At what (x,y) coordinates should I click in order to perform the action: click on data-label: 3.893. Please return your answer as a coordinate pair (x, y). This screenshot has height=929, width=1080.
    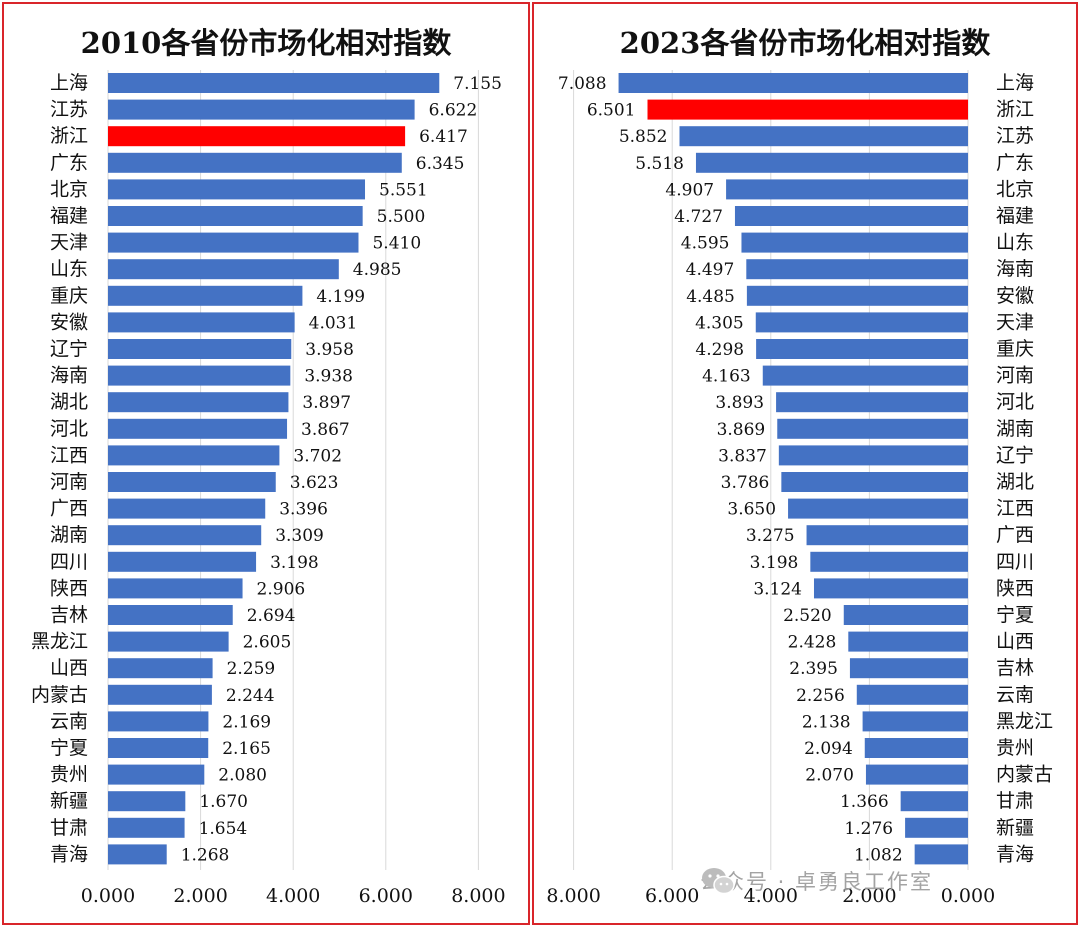
    Looking at the image, I should click on (739, 403).